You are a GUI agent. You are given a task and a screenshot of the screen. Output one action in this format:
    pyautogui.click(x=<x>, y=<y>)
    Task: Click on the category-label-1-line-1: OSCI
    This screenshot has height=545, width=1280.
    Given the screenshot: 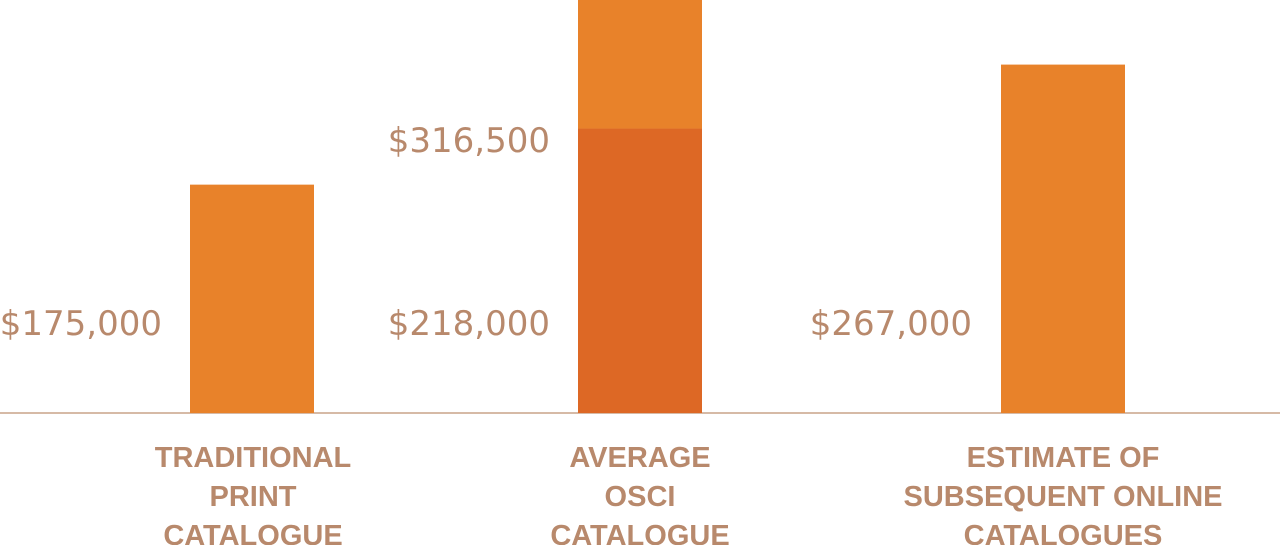 What is the action you would take?
    pyautogui.click(x=640, y=497)
    